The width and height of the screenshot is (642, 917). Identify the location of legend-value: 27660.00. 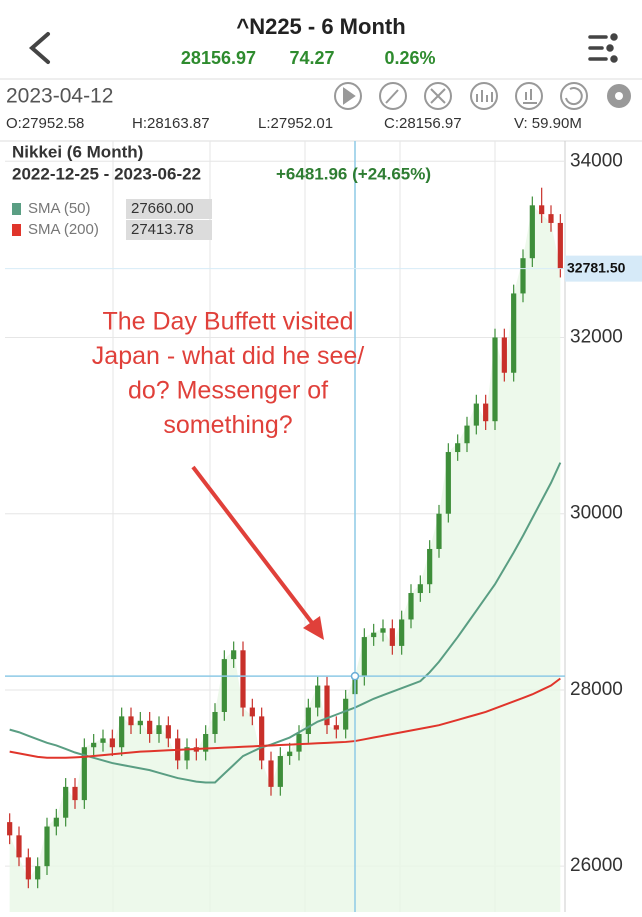
(162, 208).